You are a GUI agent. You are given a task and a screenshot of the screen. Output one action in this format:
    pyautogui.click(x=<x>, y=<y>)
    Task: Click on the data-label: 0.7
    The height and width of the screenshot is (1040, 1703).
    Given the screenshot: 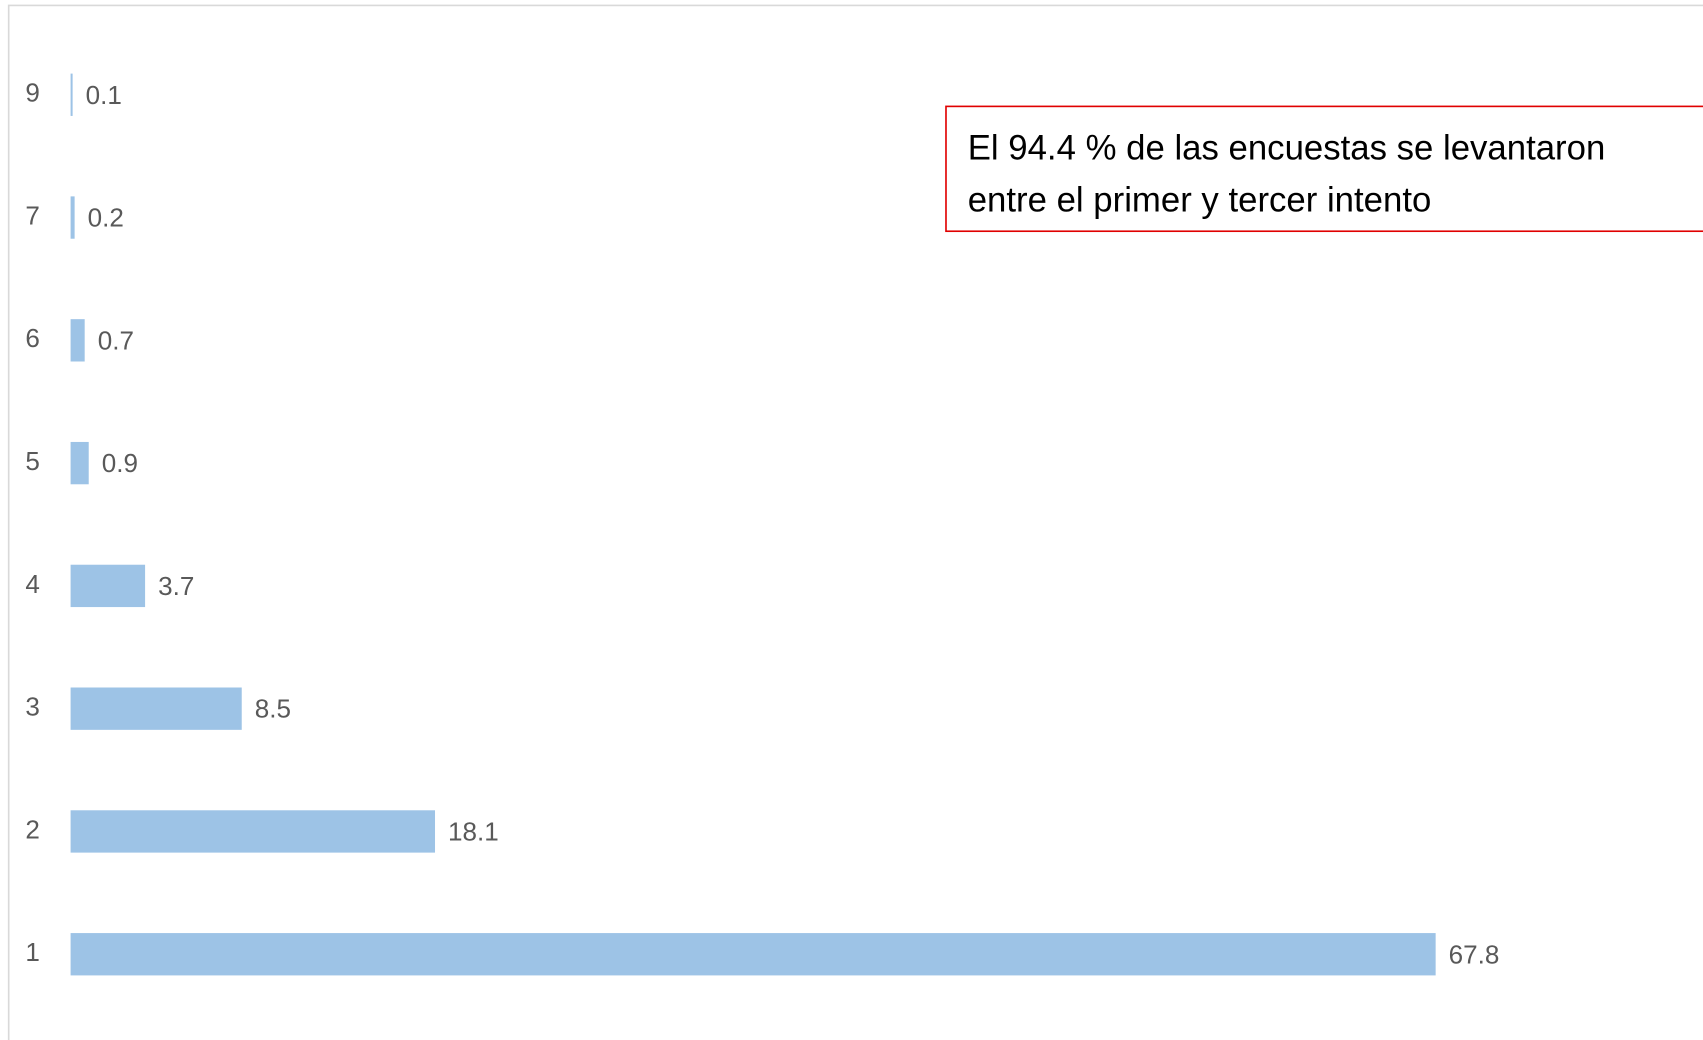 What is the action you would take?
    pyautogui.click(x=116, y=340)
    